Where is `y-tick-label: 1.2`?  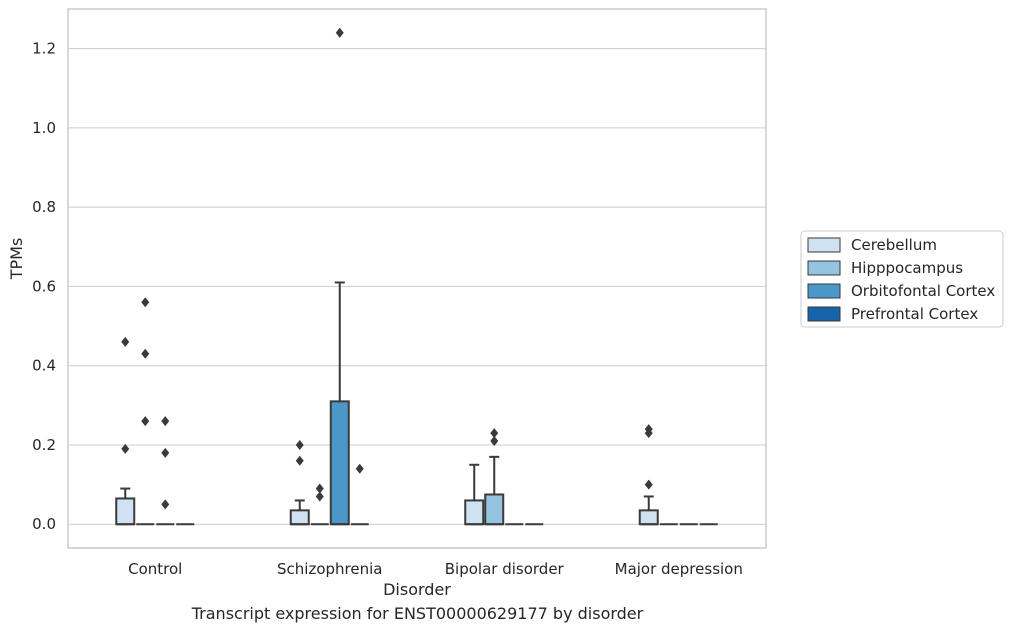 y-tick-label: 1.2 is located at coordinates (44, 49).